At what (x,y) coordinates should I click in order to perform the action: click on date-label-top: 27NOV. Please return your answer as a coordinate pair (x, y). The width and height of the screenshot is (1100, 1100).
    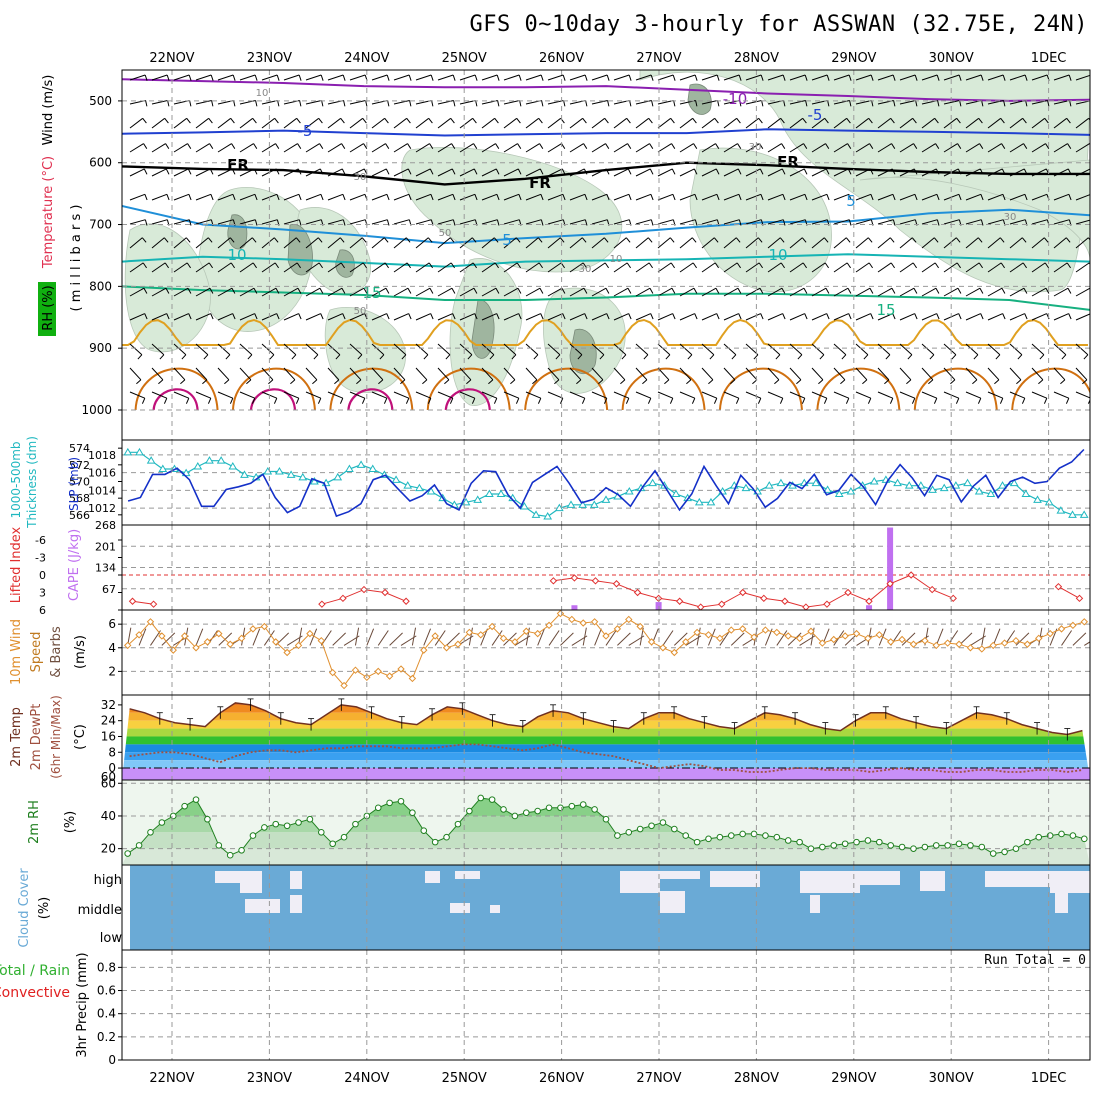
    Looking at the image, I should click on (658, 58).